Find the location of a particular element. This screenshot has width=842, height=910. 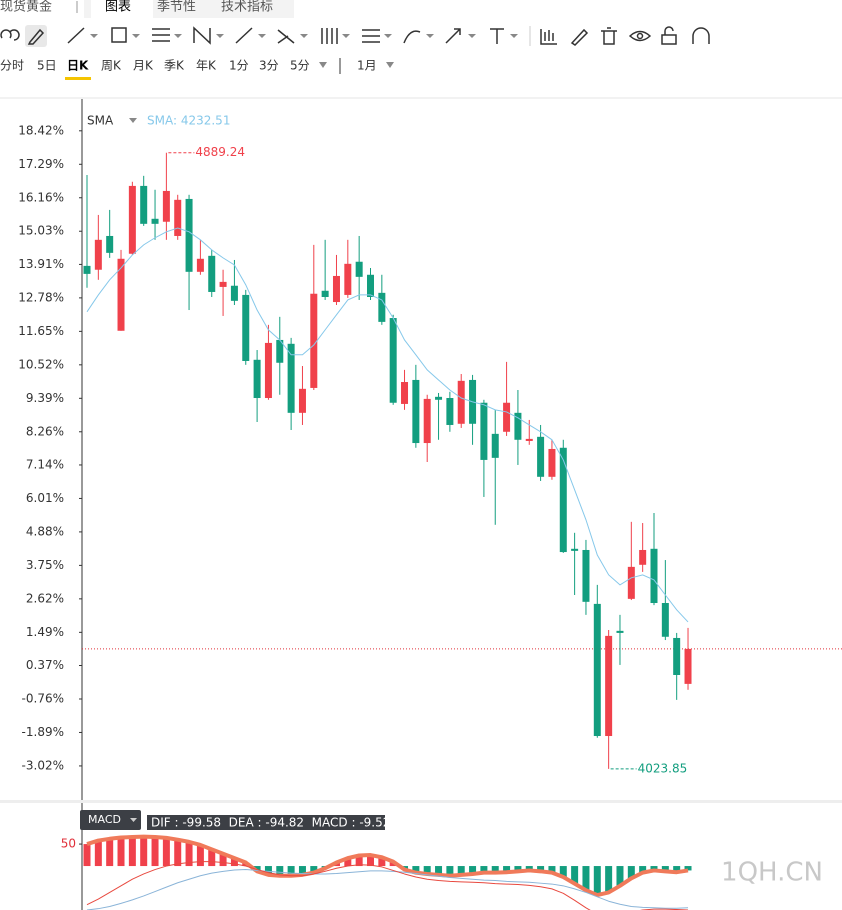

tab: 图表 is located at coordinates (118, 7).